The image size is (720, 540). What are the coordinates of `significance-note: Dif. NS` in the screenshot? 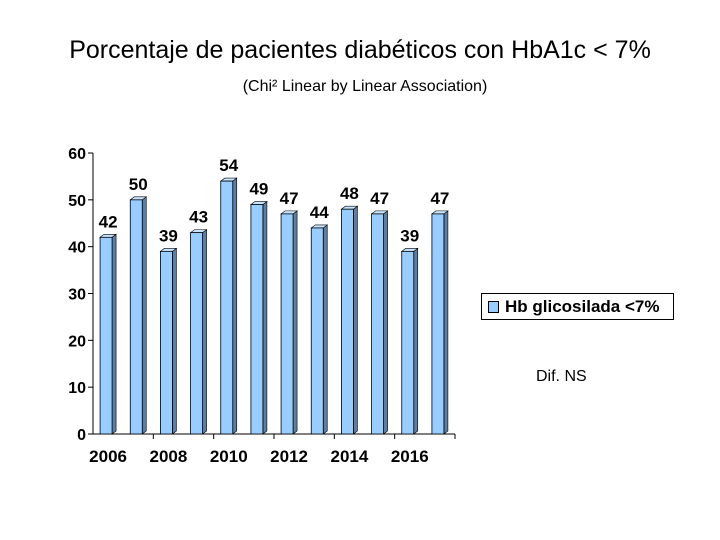 It's located at (561, 376).